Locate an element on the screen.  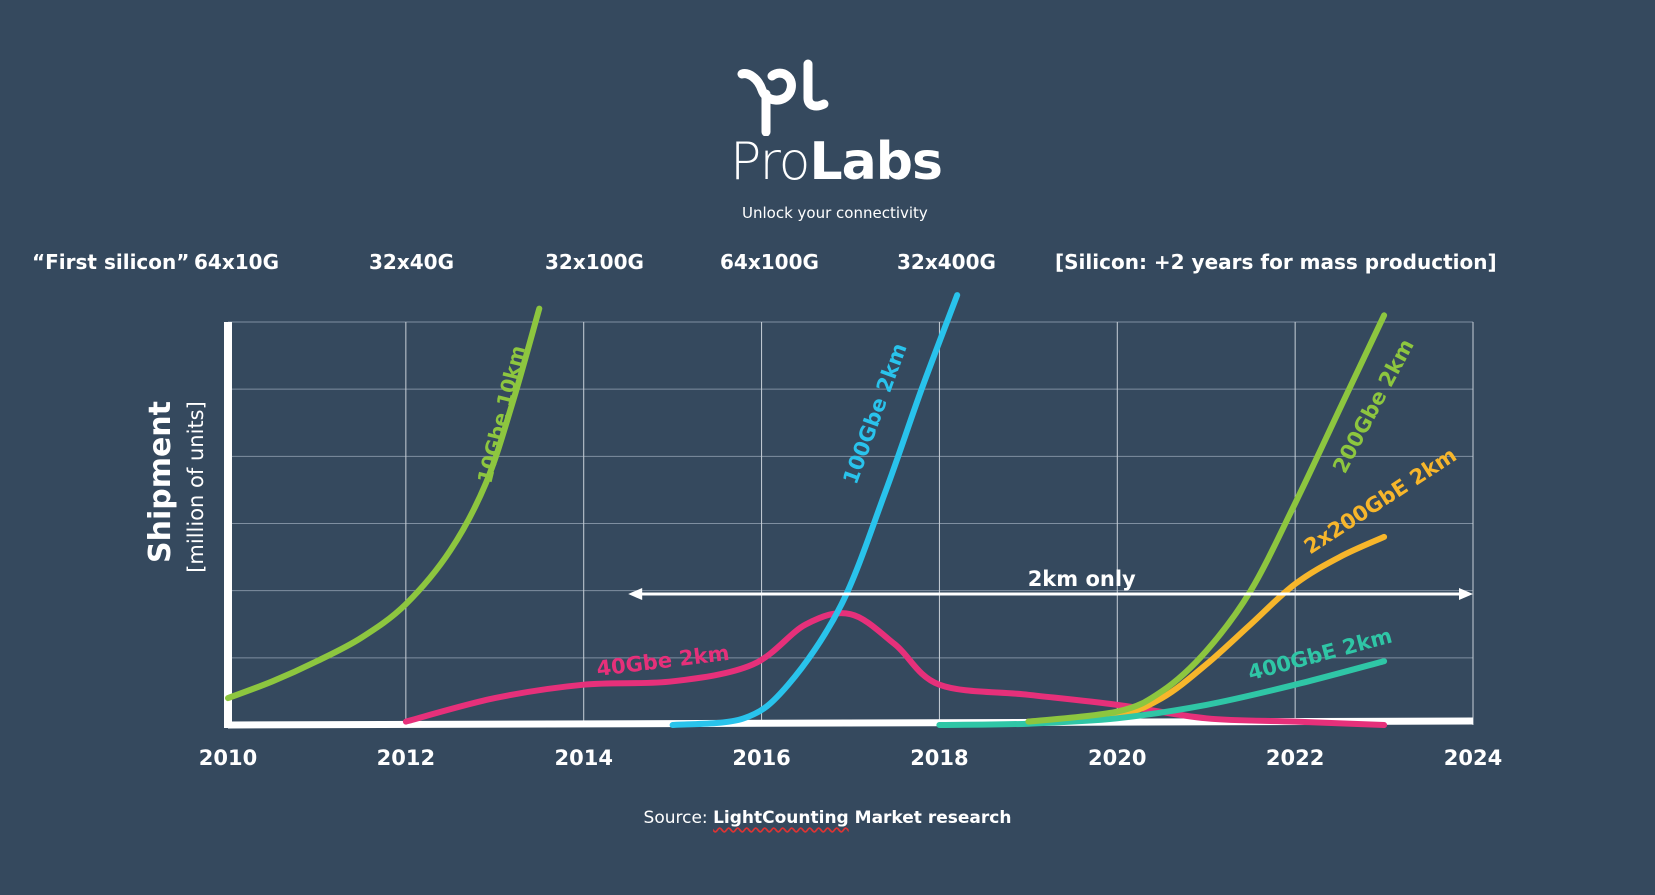
x-tick-label: 2014 is located at coordinates (583, 758).